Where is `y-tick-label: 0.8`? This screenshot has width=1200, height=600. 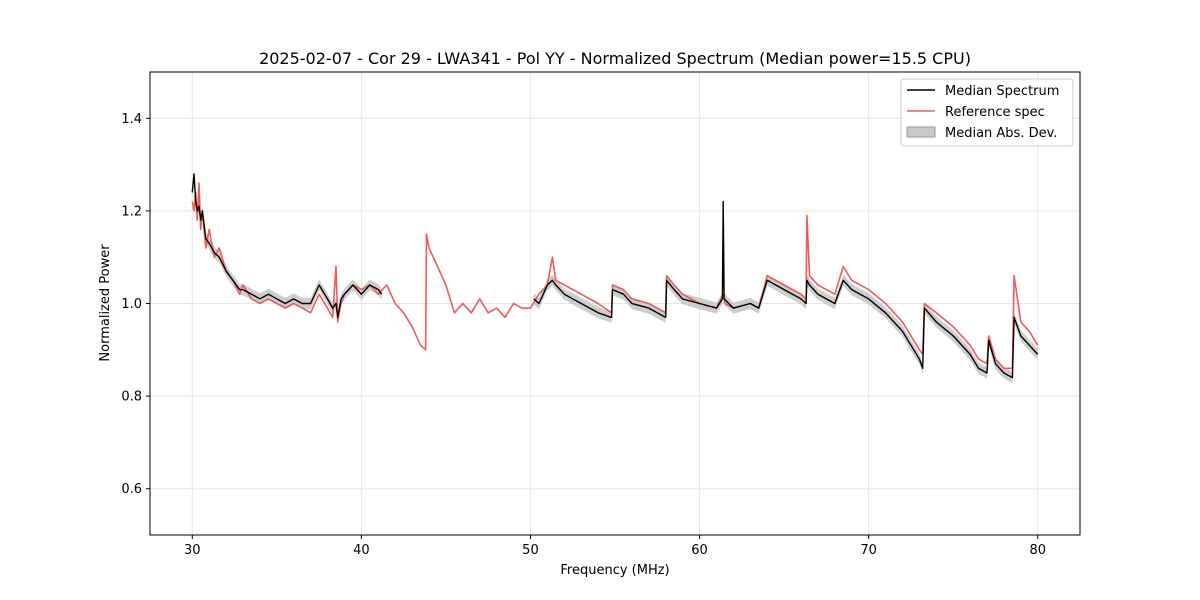 y-tick-label: 0.8 is located at coordinates (131, 397).